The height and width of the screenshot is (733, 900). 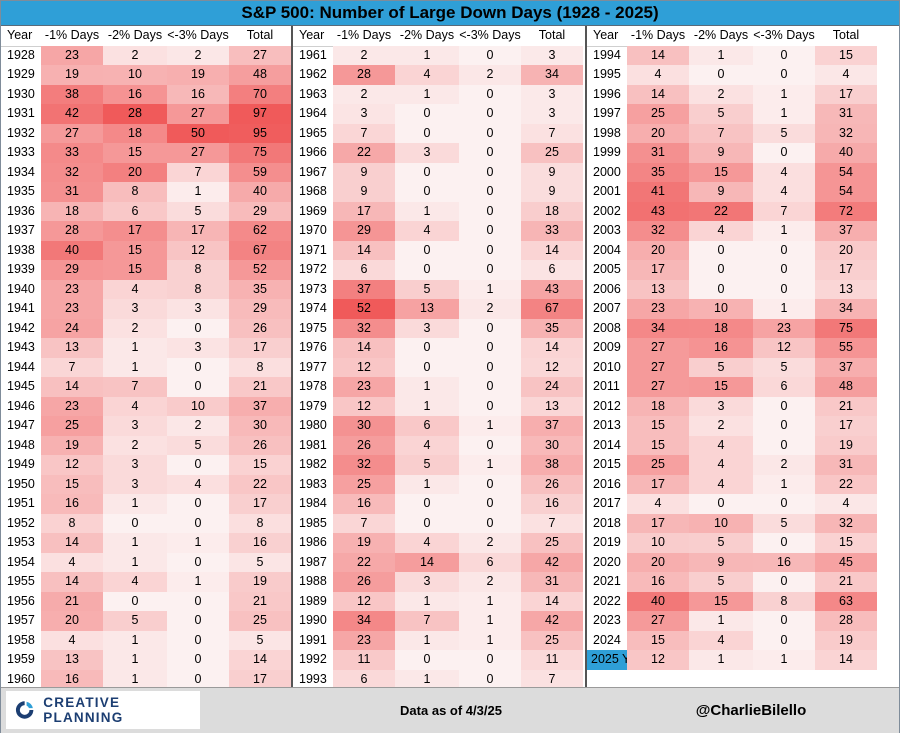 What do you see at coordinates (607, 210) in the screenshot?
I see `year-cell: 2002` at bounding box center [607, 210].